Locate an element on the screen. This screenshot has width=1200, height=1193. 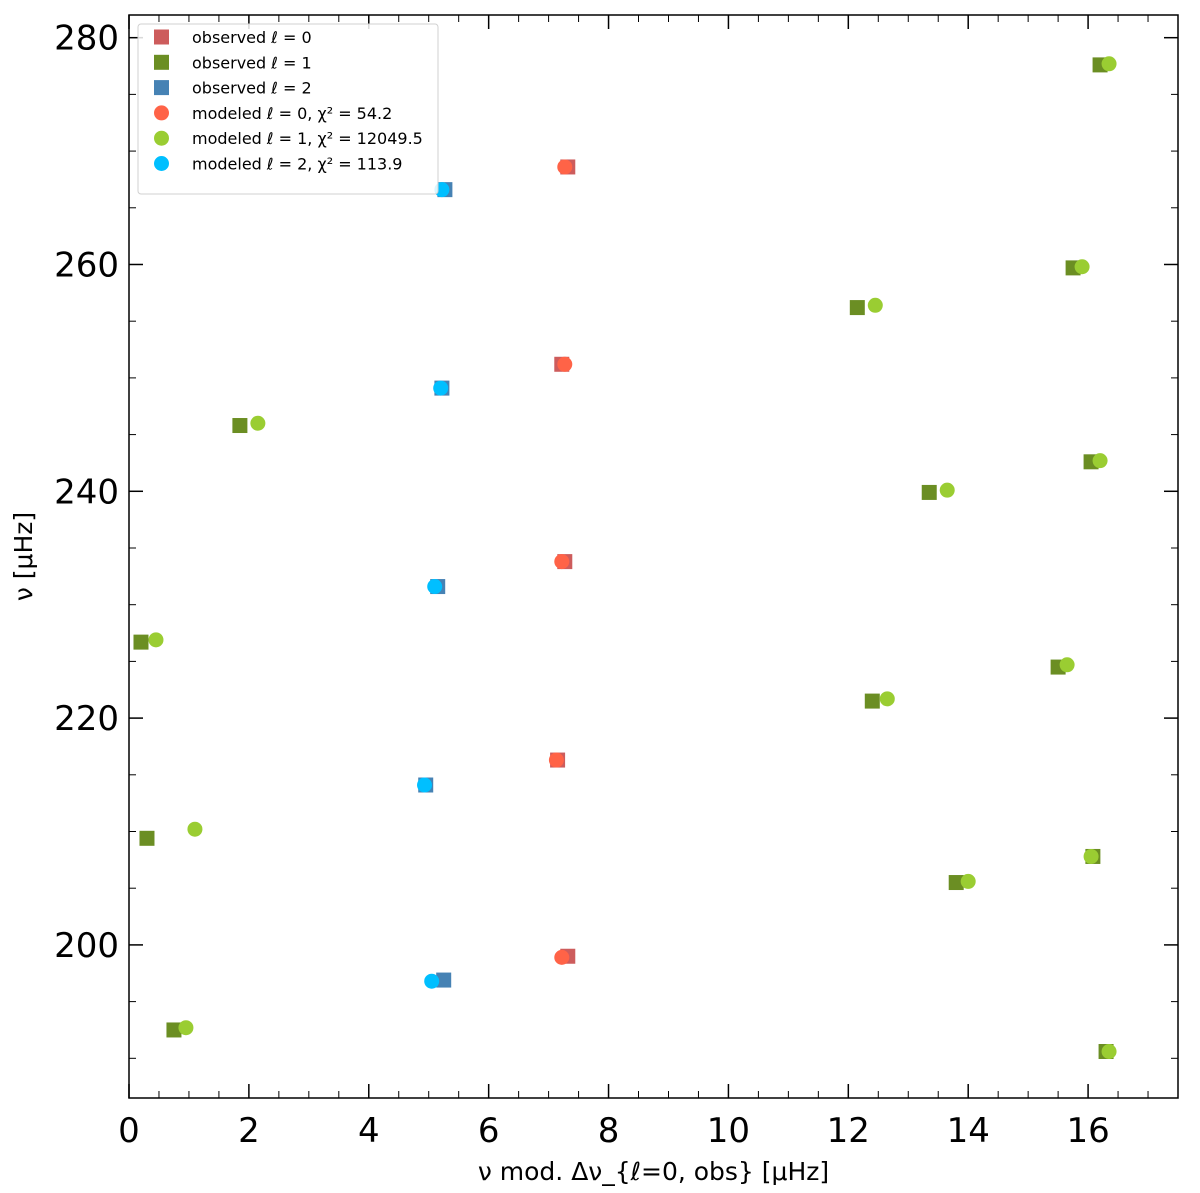
x-tick-label: 14 is located at coordinates (968, 1131).